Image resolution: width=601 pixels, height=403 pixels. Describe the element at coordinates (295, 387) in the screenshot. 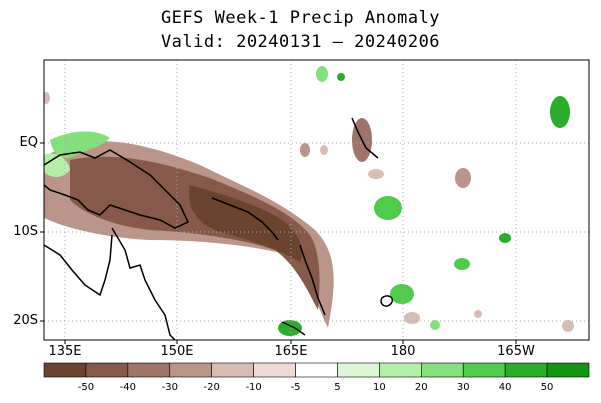

I see `colorbar-label: -5` at that location.